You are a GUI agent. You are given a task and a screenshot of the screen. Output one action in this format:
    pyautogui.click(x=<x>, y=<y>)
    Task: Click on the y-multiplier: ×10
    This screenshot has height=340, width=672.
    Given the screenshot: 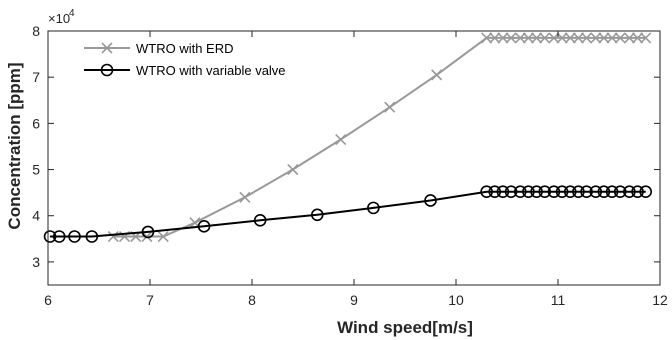 What is the action you would take?
    pyautogui.click(x=59, y=18)
    